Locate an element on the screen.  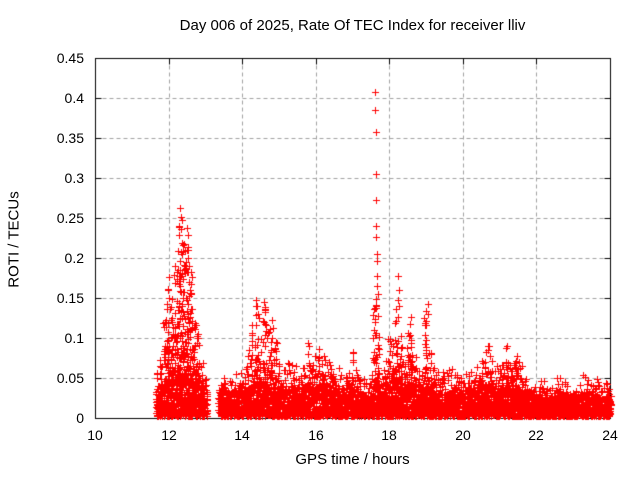
y-tick-label: 0.35 is located at coordinates (70, 138).